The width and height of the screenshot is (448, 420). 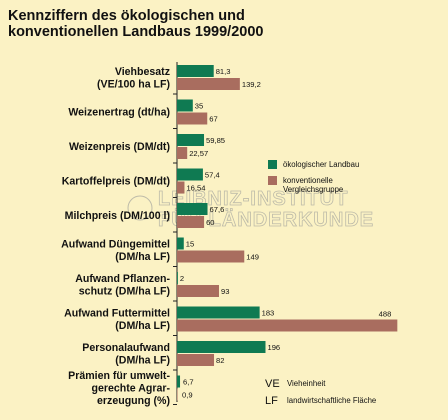 What do you see at coordinates (272, 384) in the screenshot?
I see `abbr-key-ve: VE` at bounding box center [272, 384].